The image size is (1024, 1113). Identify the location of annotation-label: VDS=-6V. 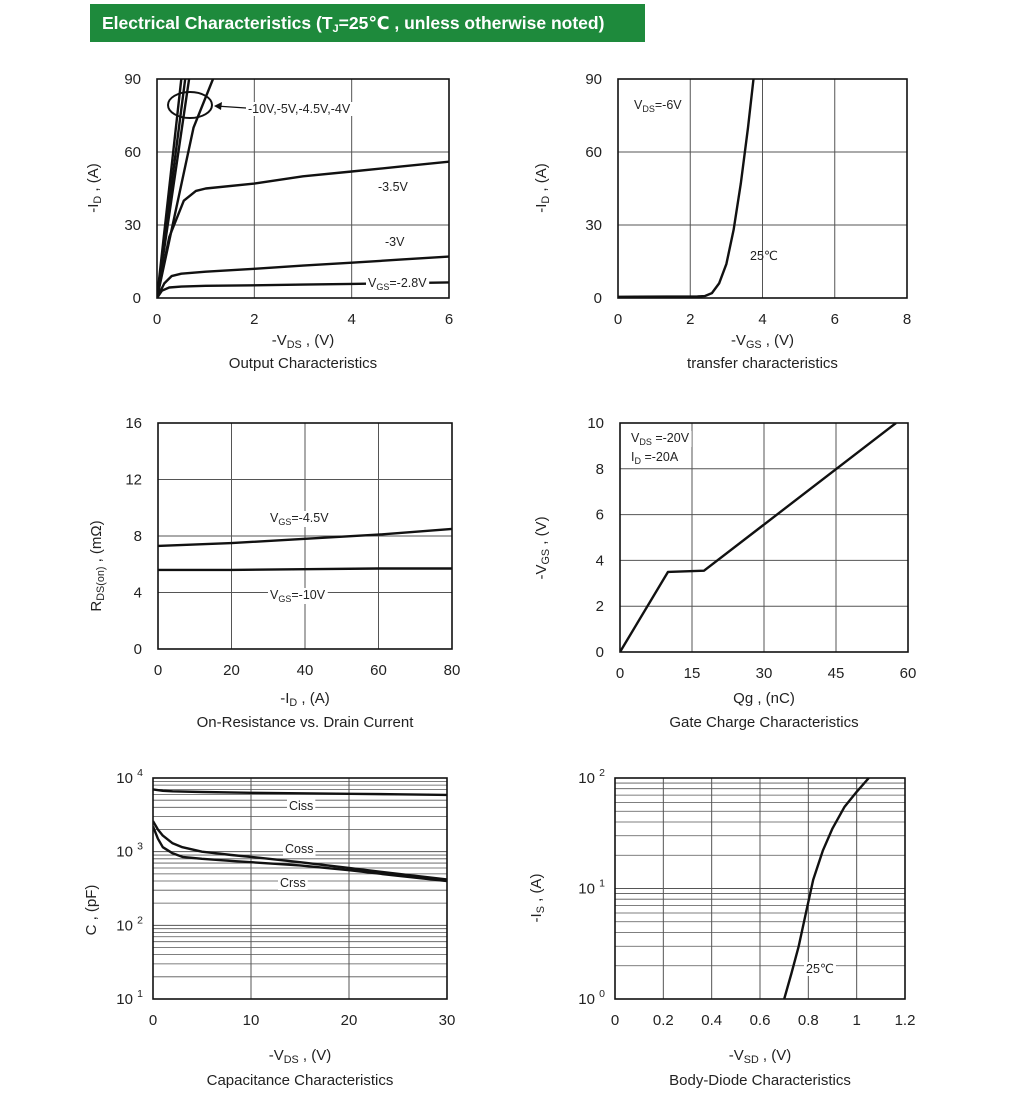
(658, 106).